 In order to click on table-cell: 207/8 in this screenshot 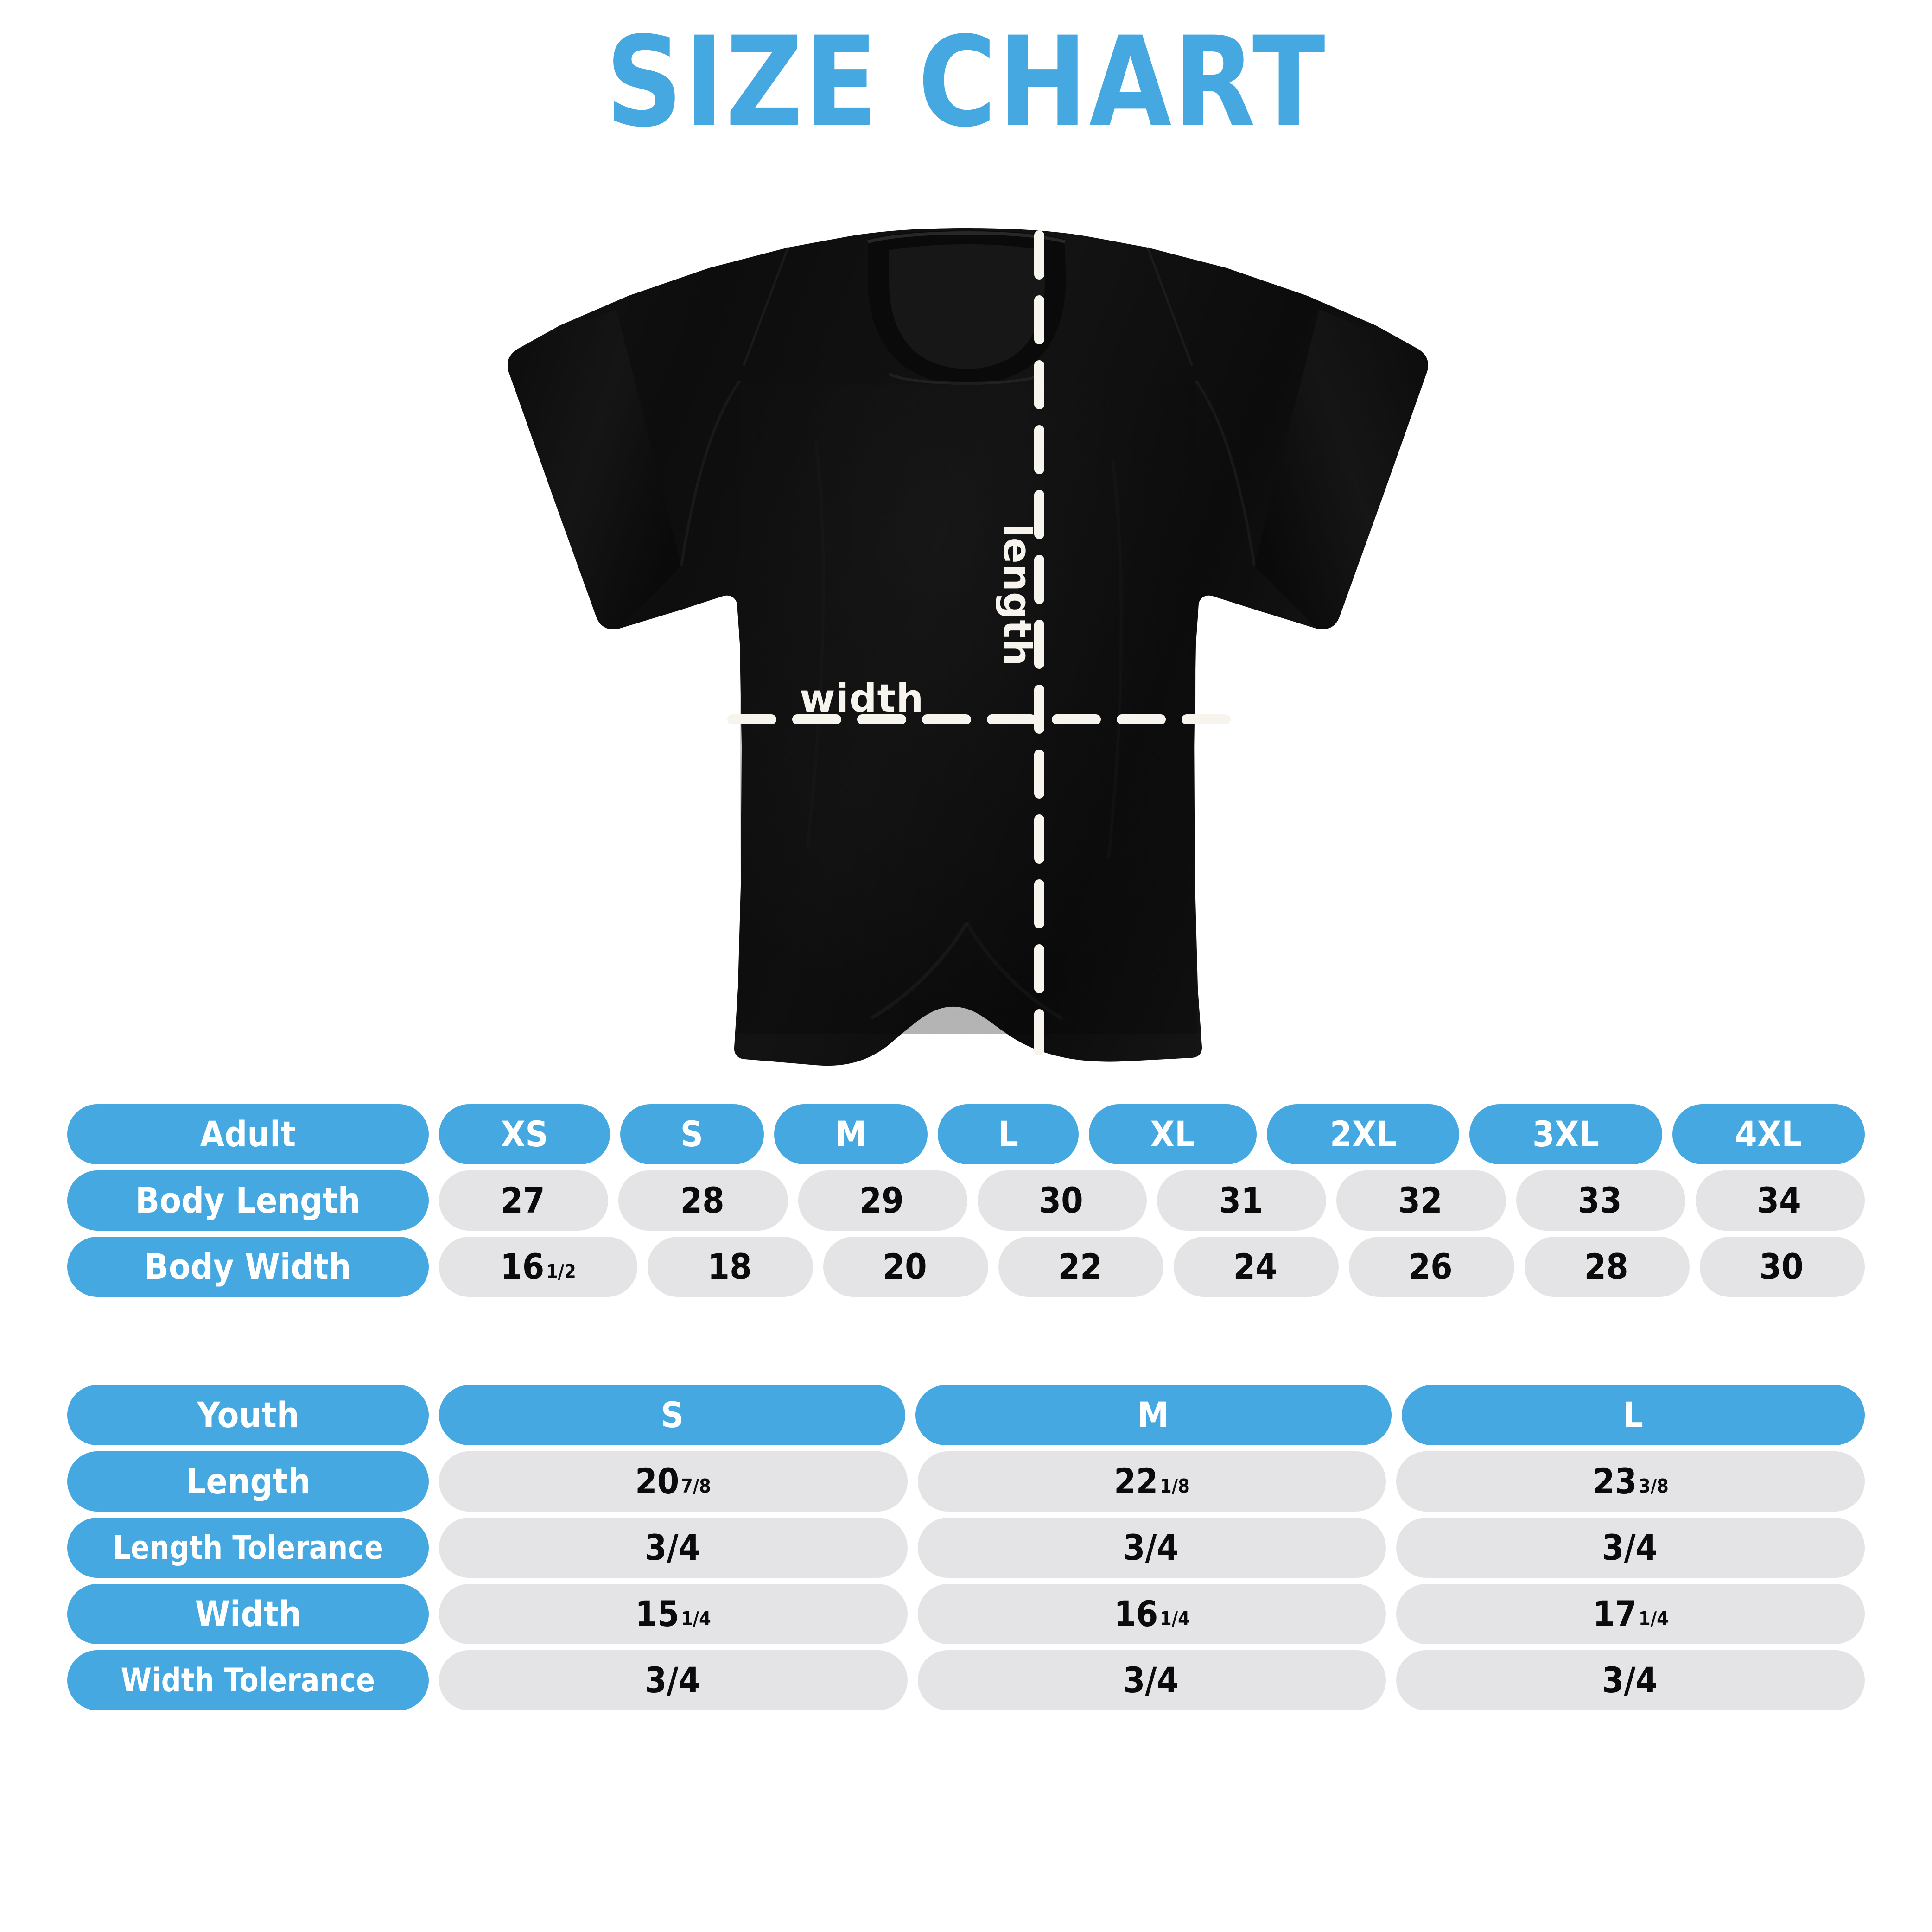, I will do `click(673, 1481)`.